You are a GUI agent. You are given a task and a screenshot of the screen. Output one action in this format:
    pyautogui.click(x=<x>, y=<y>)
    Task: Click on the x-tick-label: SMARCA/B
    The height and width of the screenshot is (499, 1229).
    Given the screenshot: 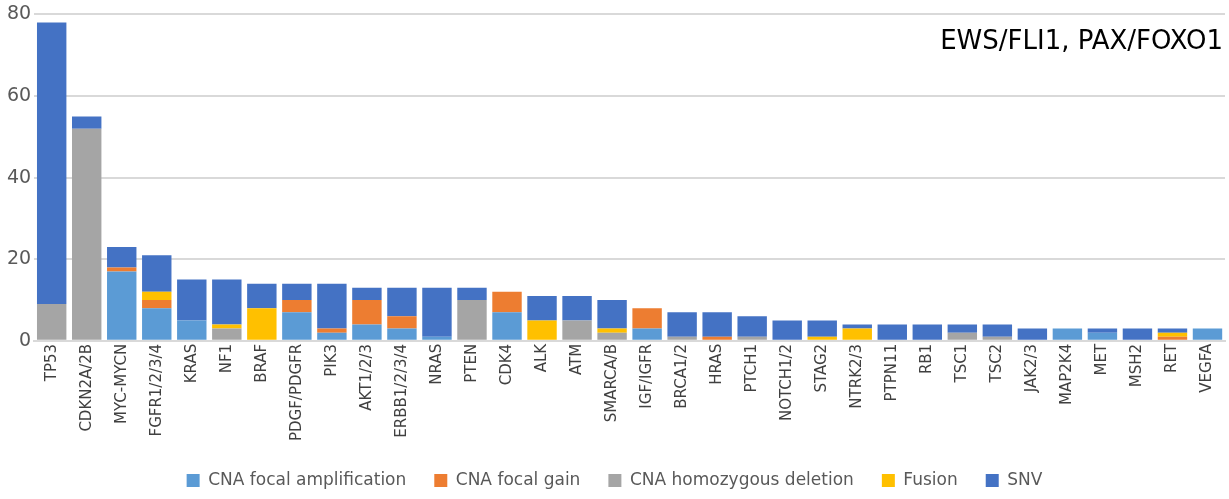 What is the action you would take?
    pyautogui.click(x=610, y=383)
    